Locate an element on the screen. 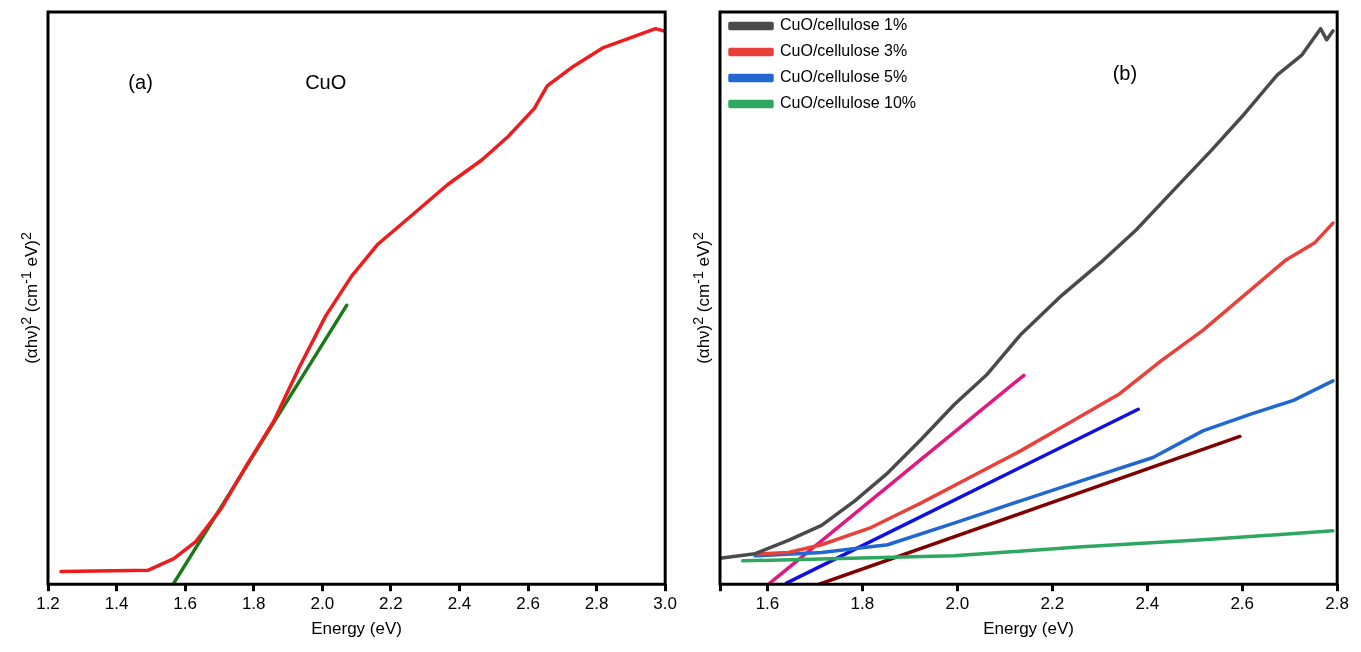 This screenshot has height=652, width=1361. annotation: CuO is located at coordinates (326, 82).